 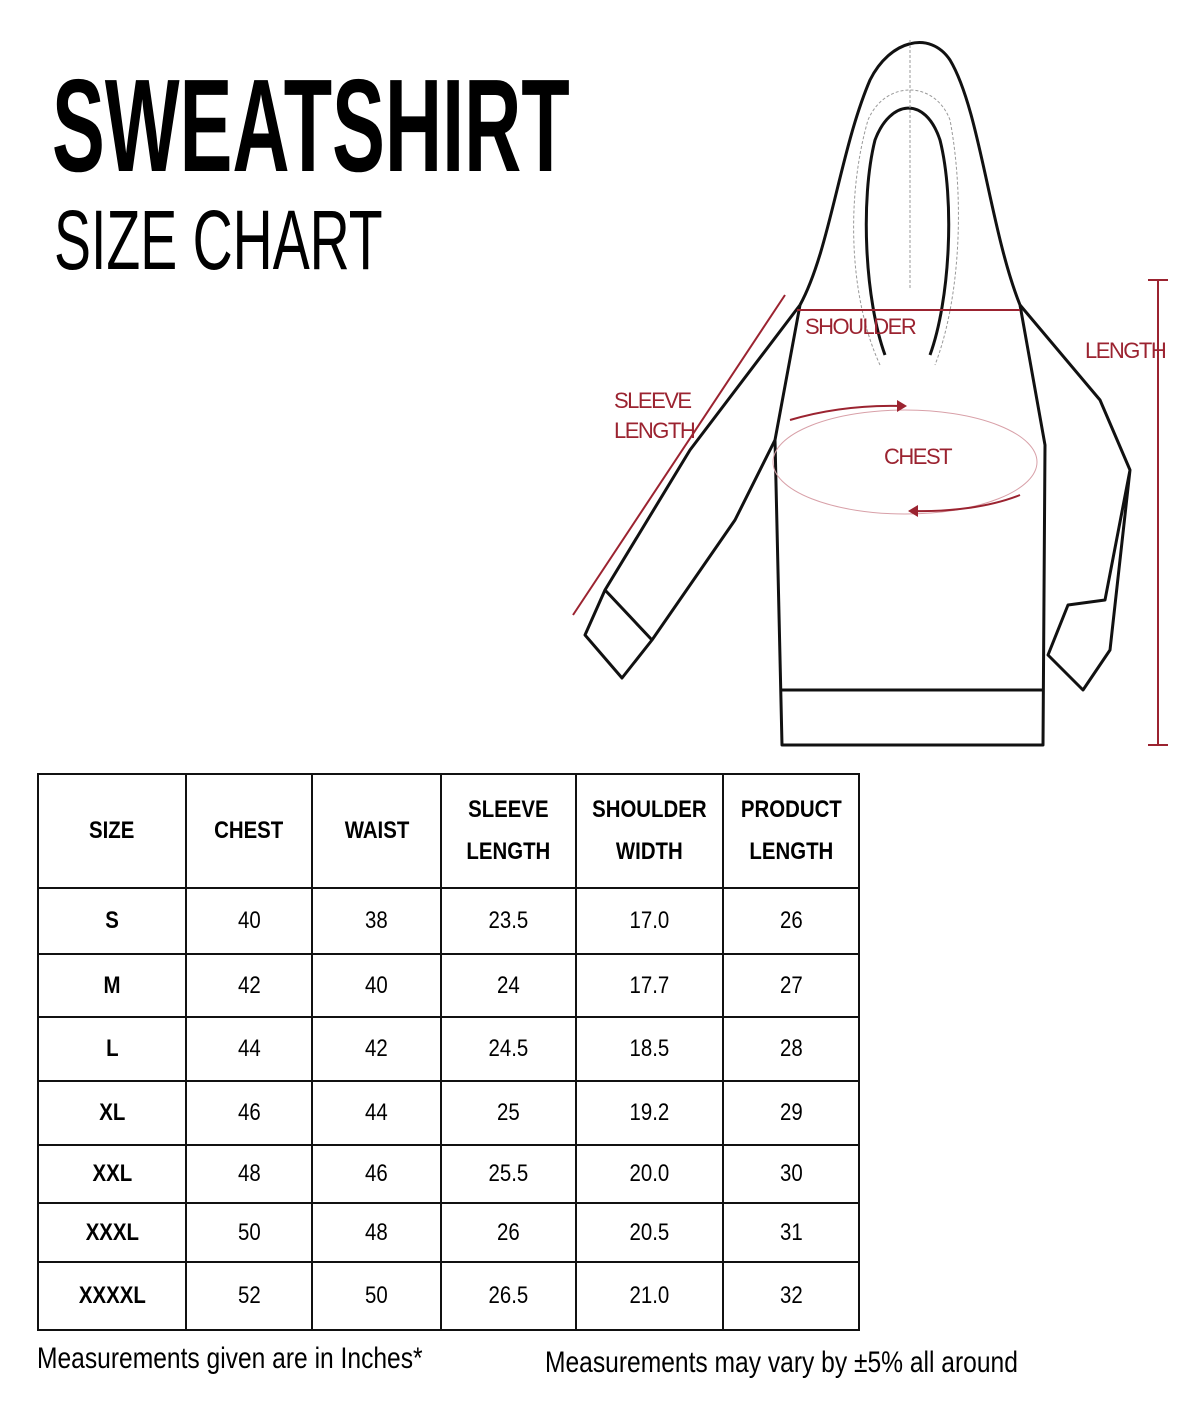 I want to click on measurement-cell: 21.0, so click(x=649, y=1296).